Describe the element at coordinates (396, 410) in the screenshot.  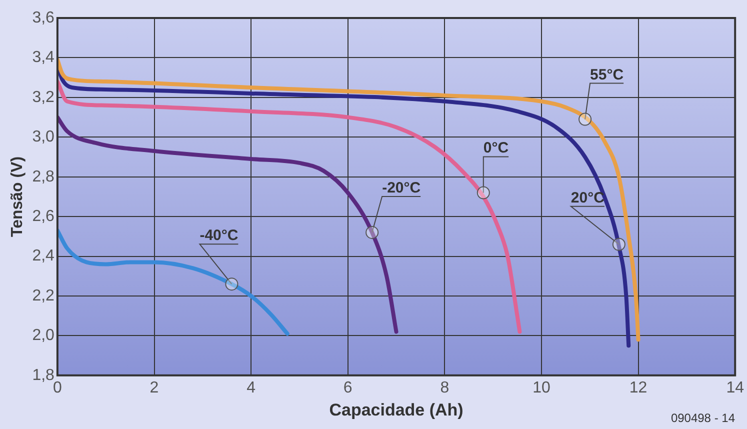
I see `x-axis-title: Capacidade (Ah)` at that location.